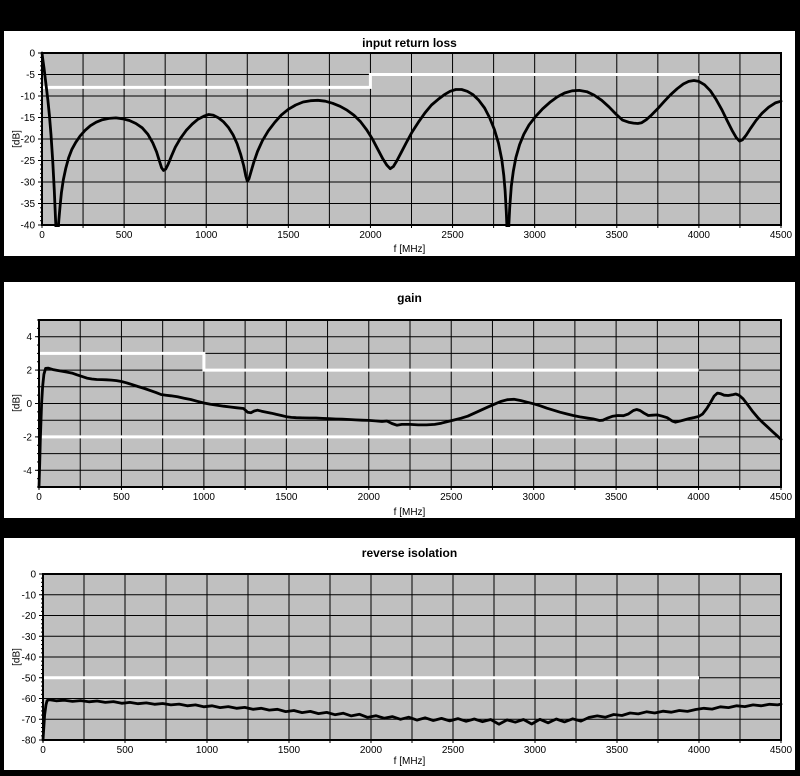 This screenshot has width=800, height=776. Describe the element at coordinates (28, 204) in the screenshot. I see `svg-text: -35` at that location.